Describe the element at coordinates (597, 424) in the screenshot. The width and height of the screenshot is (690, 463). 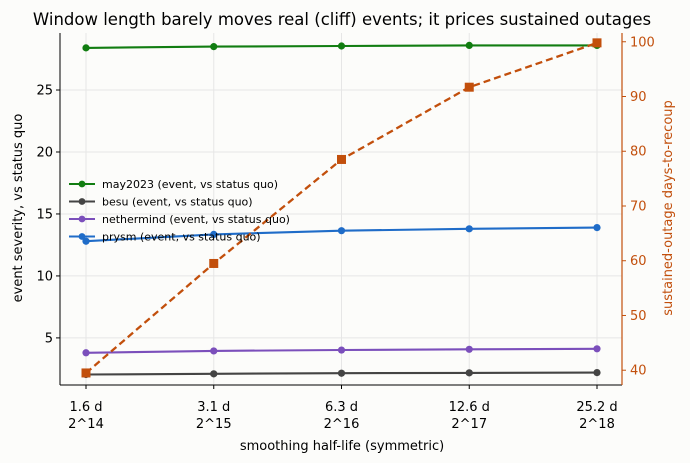
I see `x-tick-sublabel: 2^18` at that location.